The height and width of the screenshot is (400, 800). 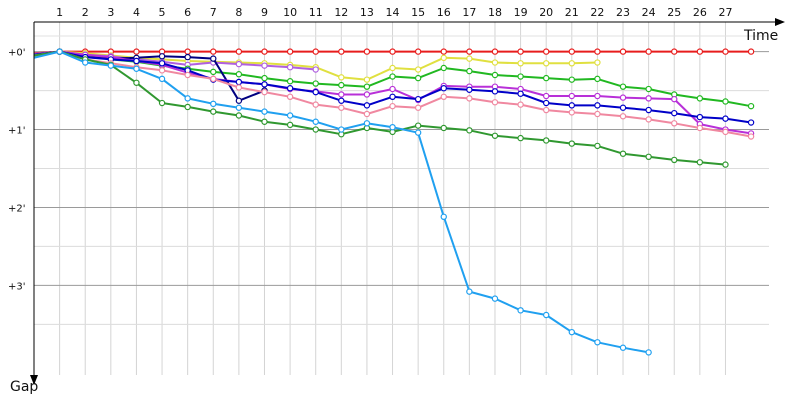 What do you see at coordinates (444, 12) in the screenshot?
I see `x-tick-label: 16` at bounding box center [444, 12].